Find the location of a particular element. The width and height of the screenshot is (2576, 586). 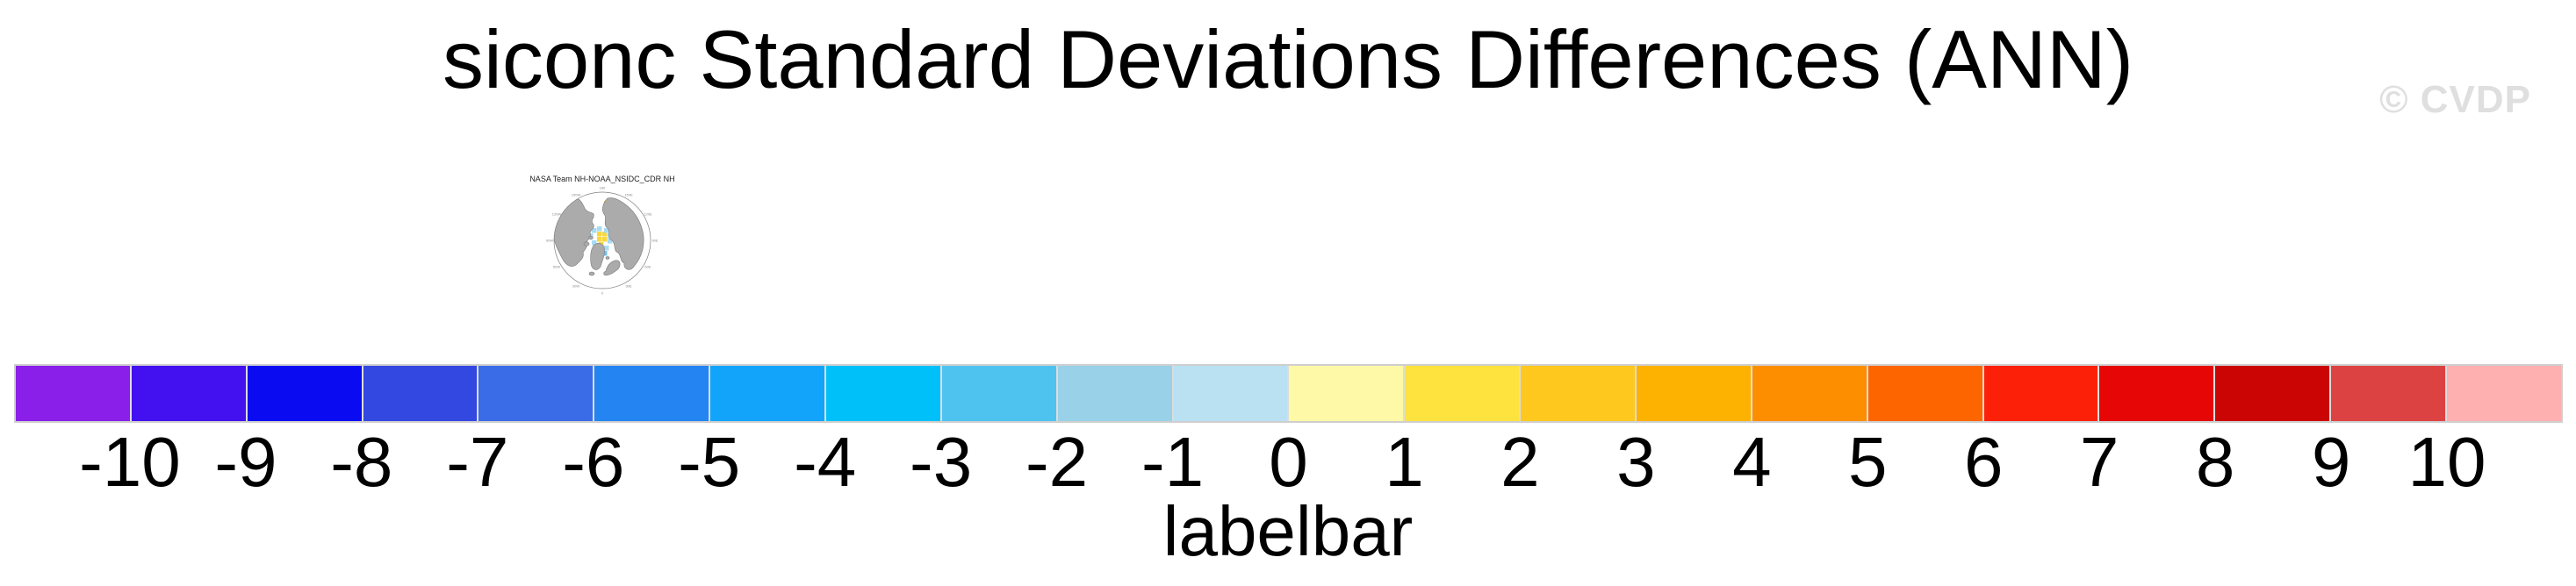

map-tick-label: 90E is located at coordinates (654, 240).